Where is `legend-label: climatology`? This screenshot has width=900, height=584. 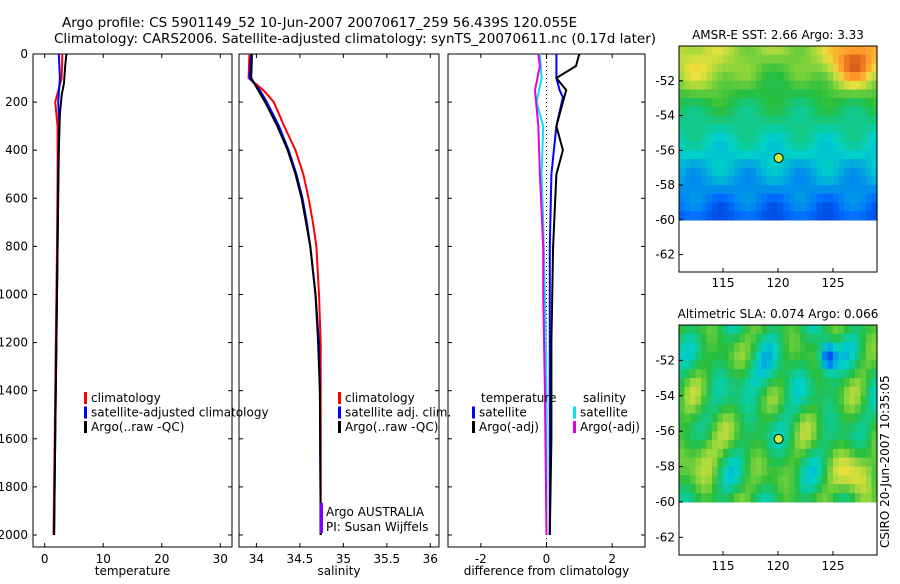 legend-label: climatology is located at coordinates (126, 398).